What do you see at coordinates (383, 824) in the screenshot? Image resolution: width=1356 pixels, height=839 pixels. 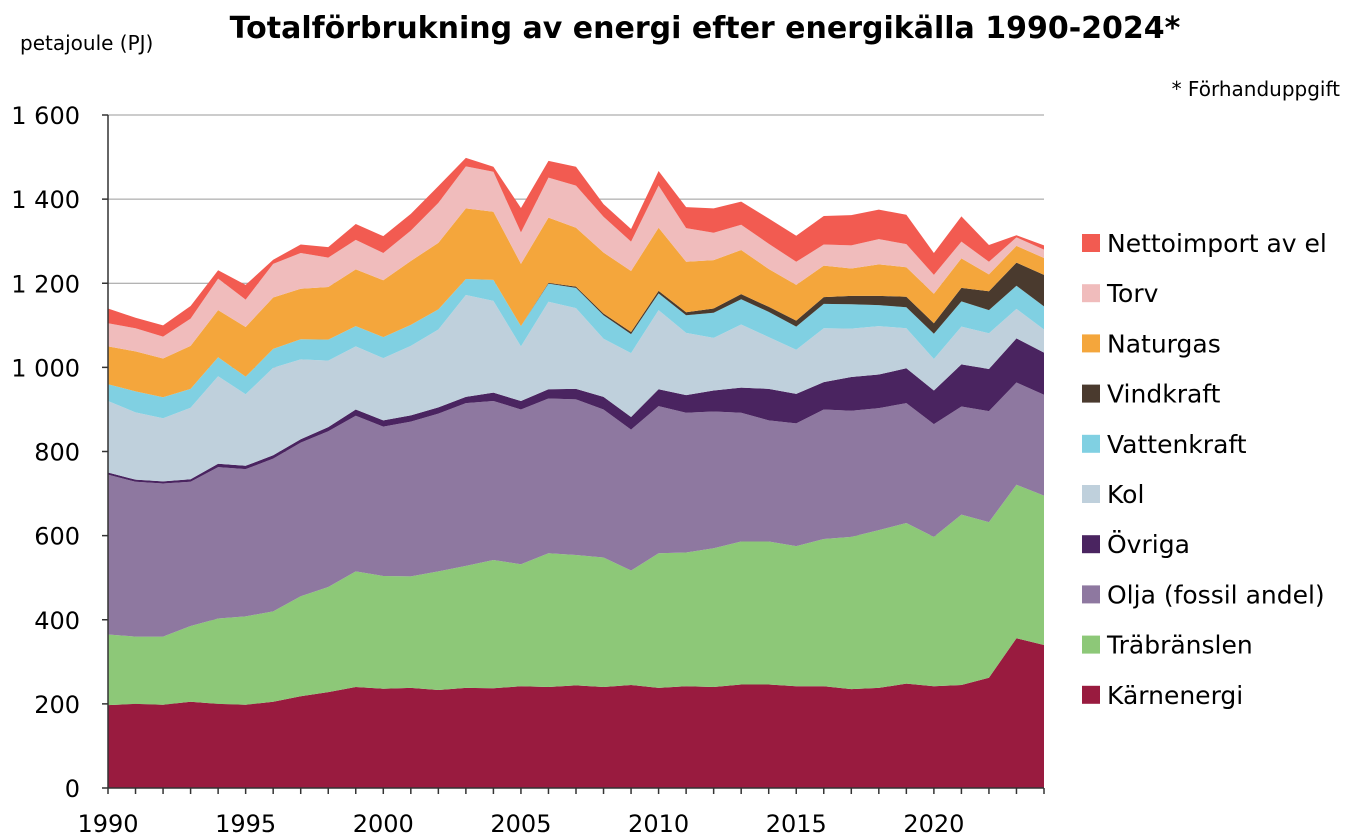 I see `x-tick-label: 2000` at bounding box center [383, 824].